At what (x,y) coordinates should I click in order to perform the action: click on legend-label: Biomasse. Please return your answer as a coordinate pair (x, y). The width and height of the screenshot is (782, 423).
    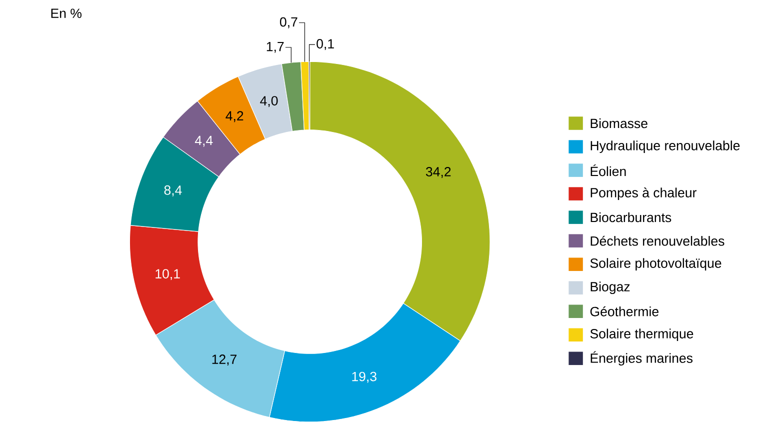
    Looking at the image, I should click on (619, 123).